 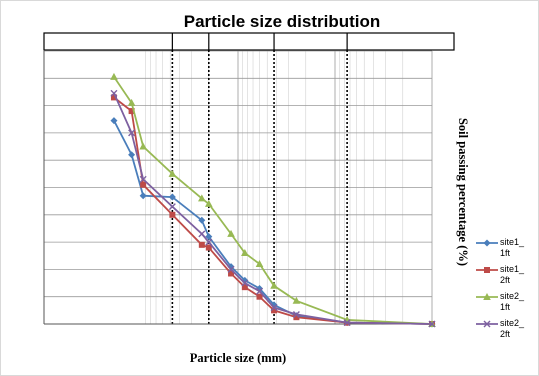 I want to click on y-axis-title: Soil passing percentage (%), so click(x=463, y=192).